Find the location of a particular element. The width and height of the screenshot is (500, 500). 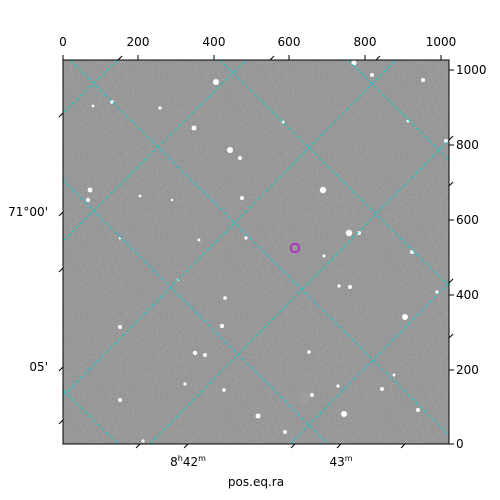

top-tick-label: 200 is located at coordinates (138, 42).